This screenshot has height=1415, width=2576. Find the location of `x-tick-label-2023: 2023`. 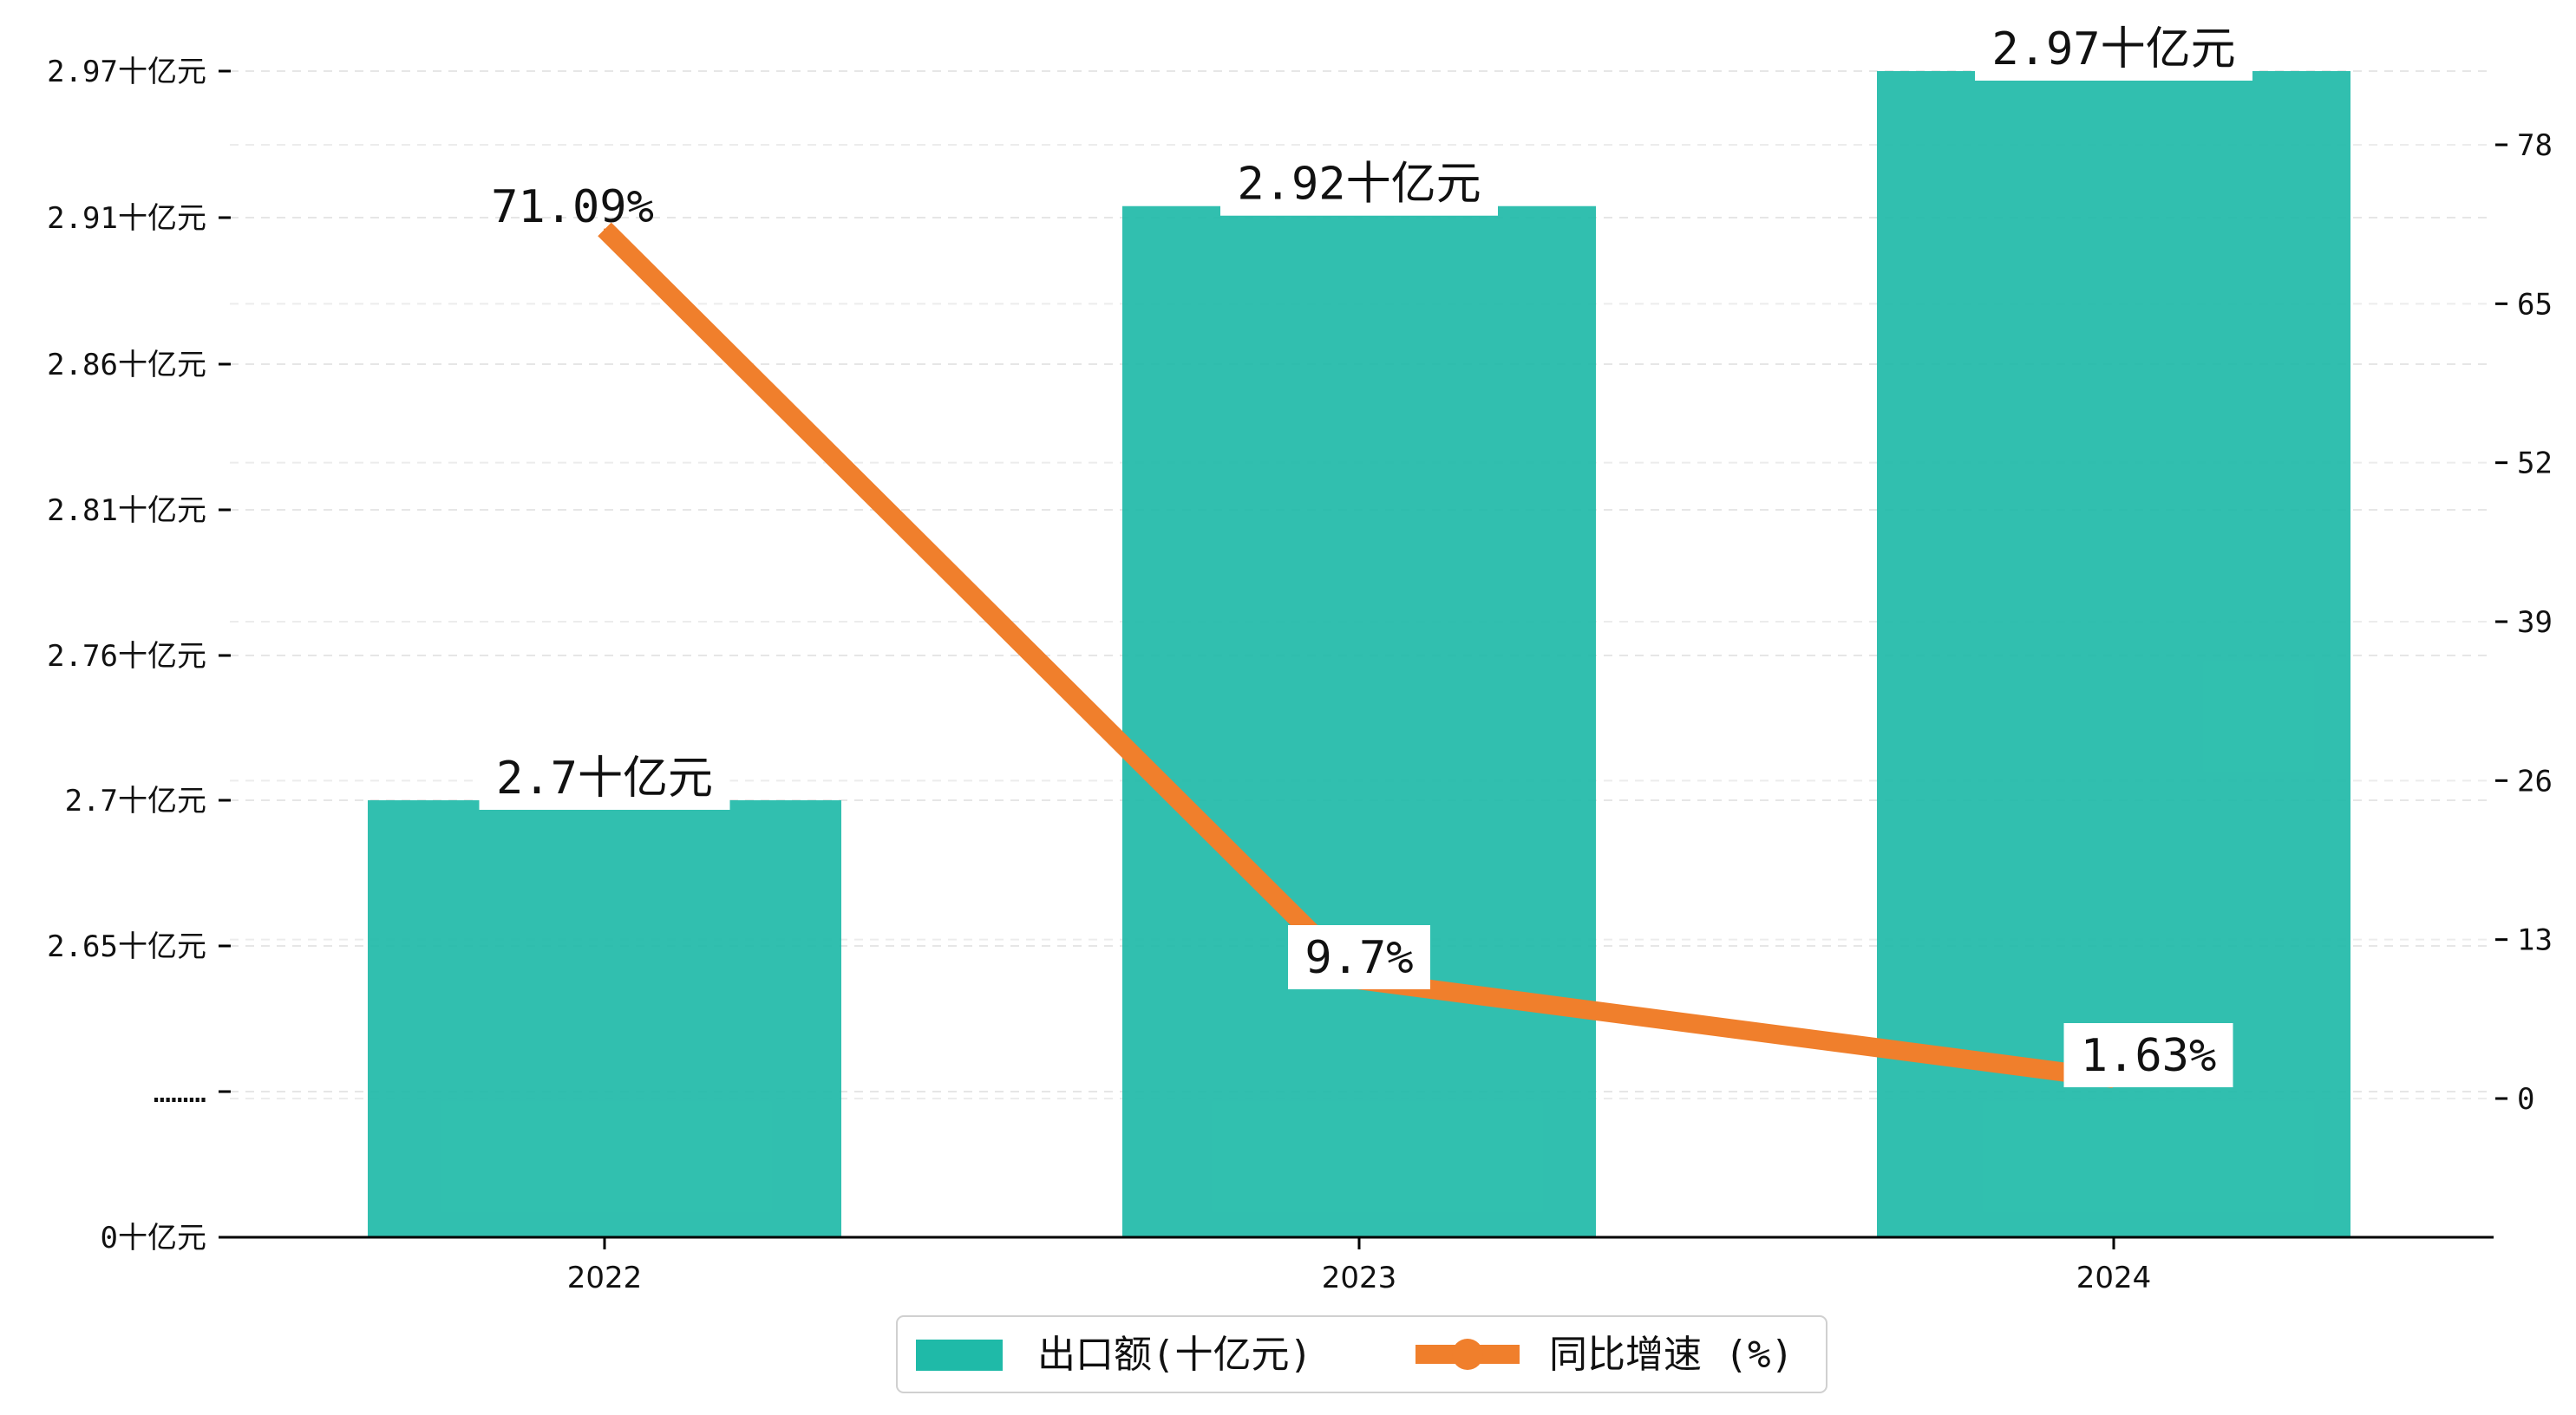

x-tick-label-2023: 2023 is located at coordinates (1359, 1278).